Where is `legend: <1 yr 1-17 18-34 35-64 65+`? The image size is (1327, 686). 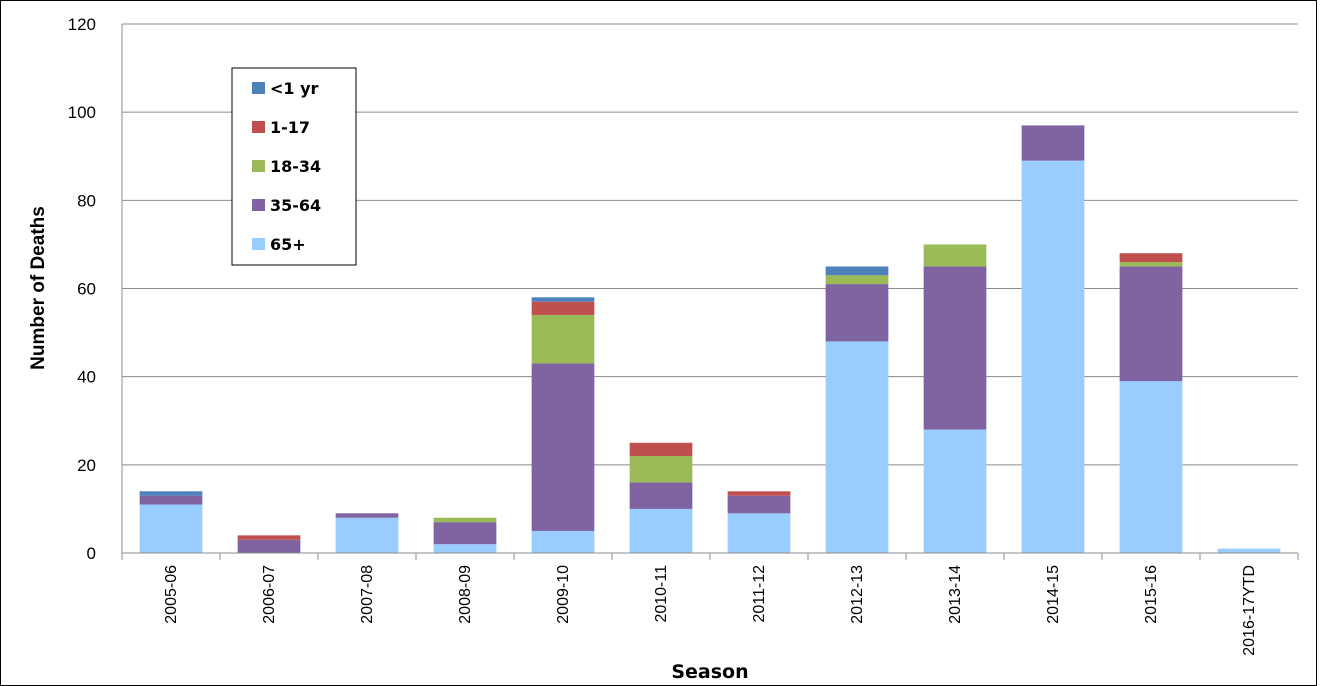 legend: <1 yr 1-17 18-34 35-64 65+ is located at coordinates (294, 166).